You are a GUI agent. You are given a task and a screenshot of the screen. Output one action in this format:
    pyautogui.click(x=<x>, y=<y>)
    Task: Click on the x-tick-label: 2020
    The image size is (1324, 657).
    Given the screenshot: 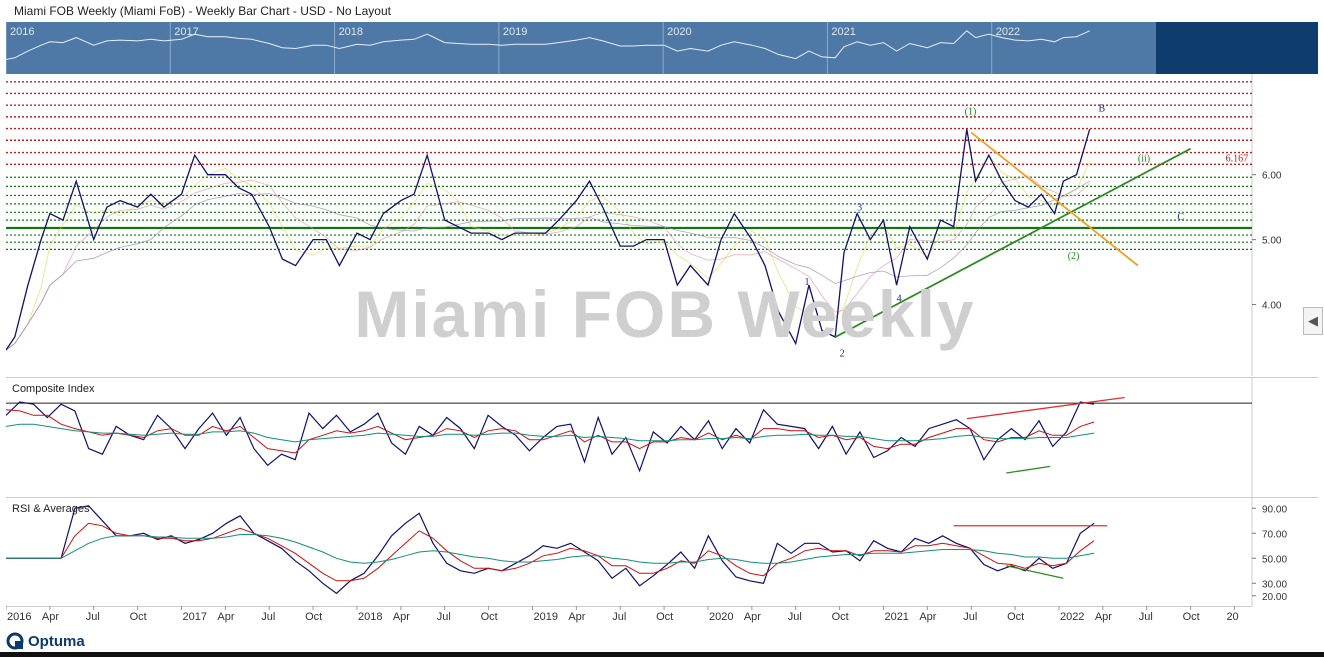 What is the action you would take?
    pyautogui.click(x=721, y=617)
    